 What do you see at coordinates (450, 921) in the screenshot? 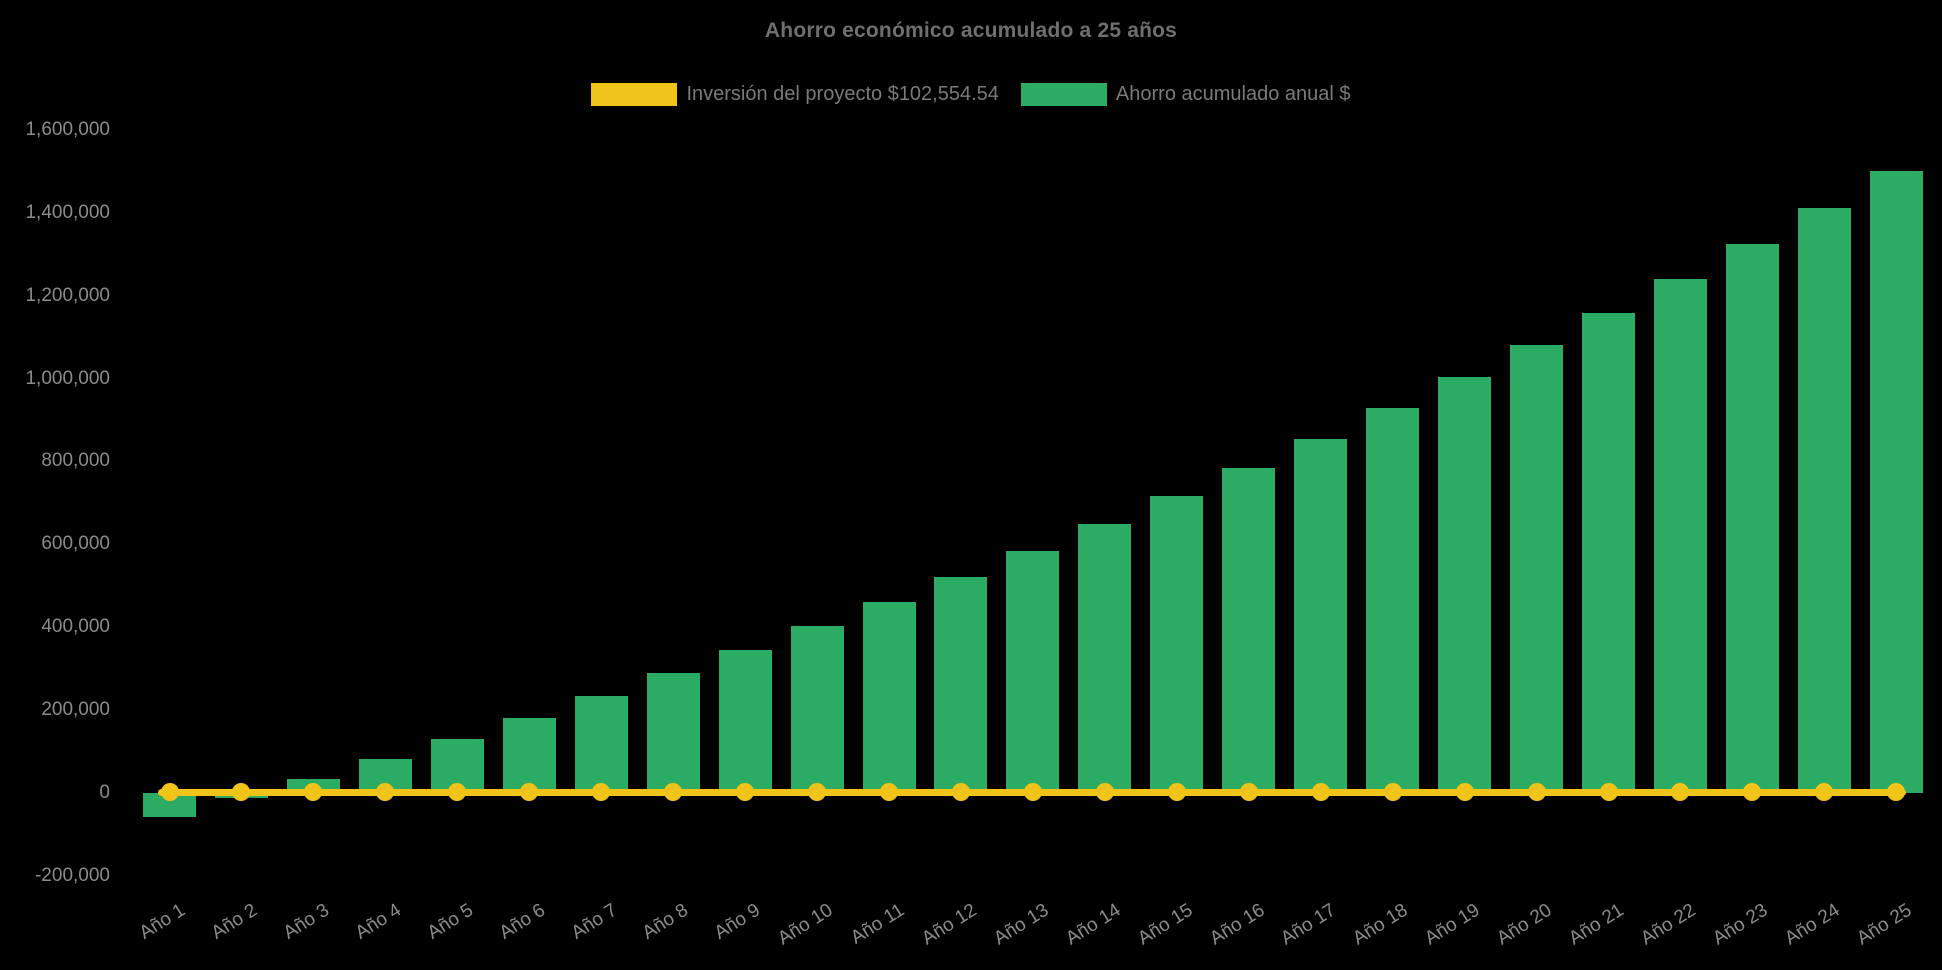
I see `xaxis-label-text: Año 5` at bounding box center [450, 921].